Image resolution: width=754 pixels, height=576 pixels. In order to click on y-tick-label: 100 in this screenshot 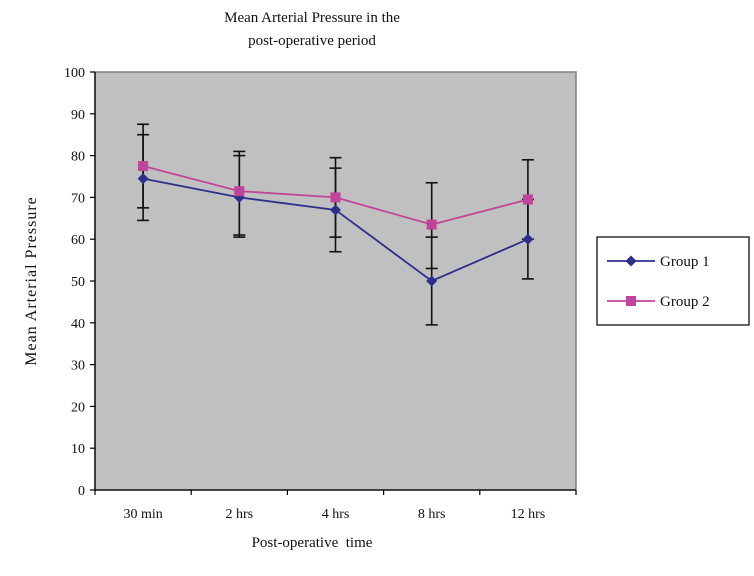, I will do `click(74, 73)`.